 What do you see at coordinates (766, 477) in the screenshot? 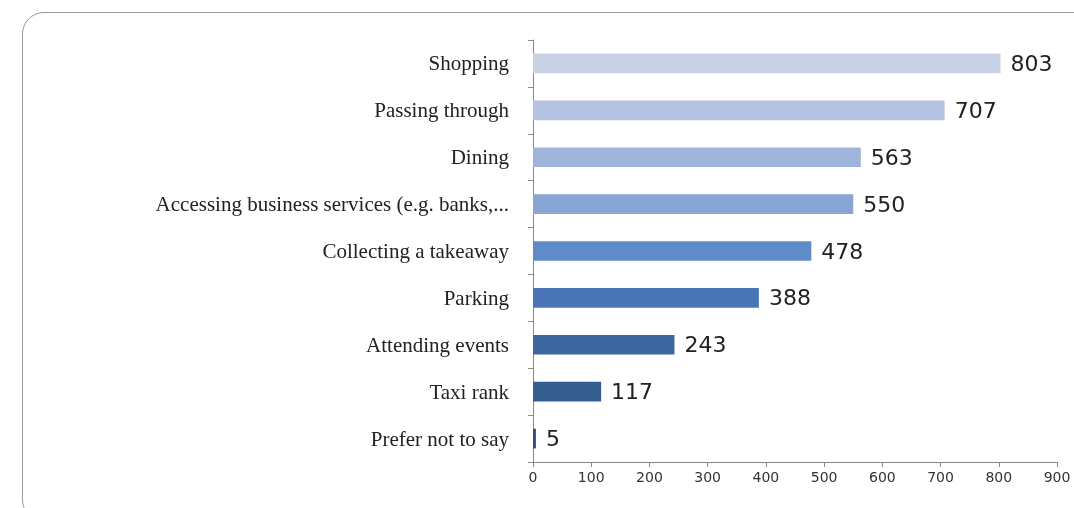
I see `x-tick-label: 400` at bounding box center [766, 477].